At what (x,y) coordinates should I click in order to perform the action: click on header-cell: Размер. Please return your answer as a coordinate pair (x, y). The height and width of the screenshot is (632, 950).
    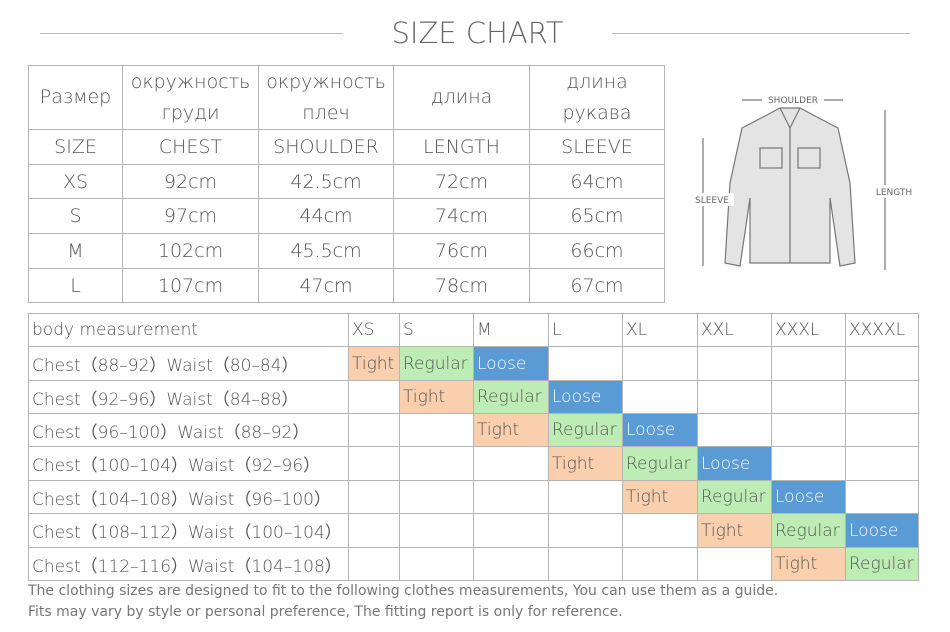
    Looking at the image, I should click on (75, 97).